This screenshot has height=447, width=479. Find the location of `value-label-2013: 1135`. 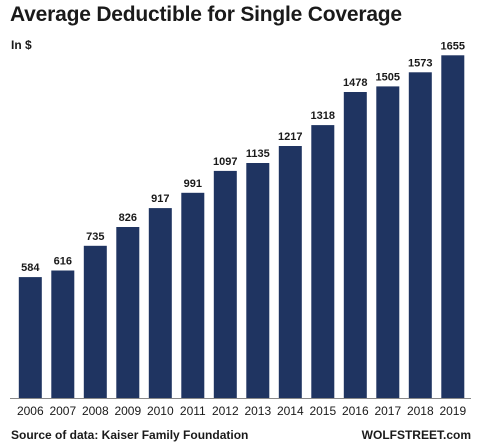

value-label-2013: 1135 is located at coordinates (258, 154).